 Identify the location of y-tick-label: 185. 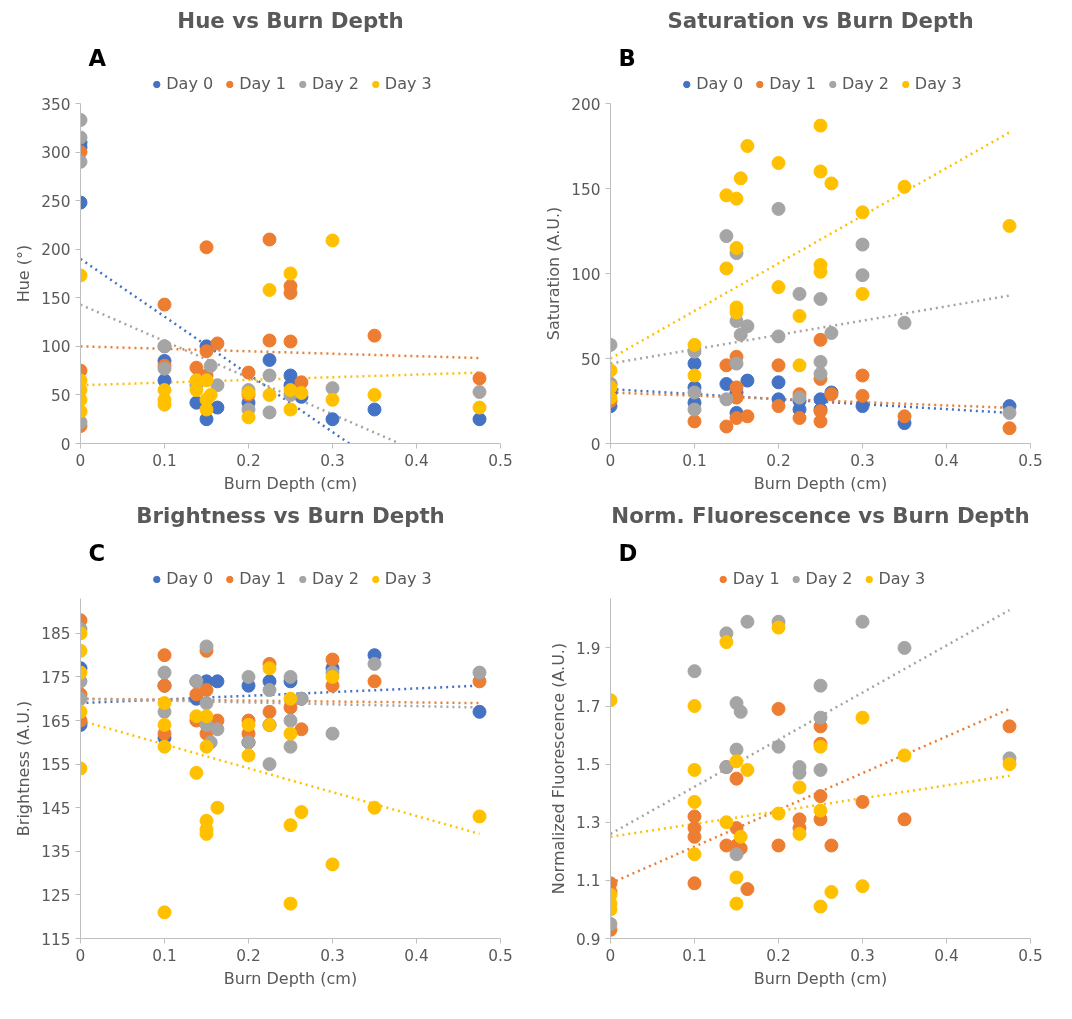
(56, 634).